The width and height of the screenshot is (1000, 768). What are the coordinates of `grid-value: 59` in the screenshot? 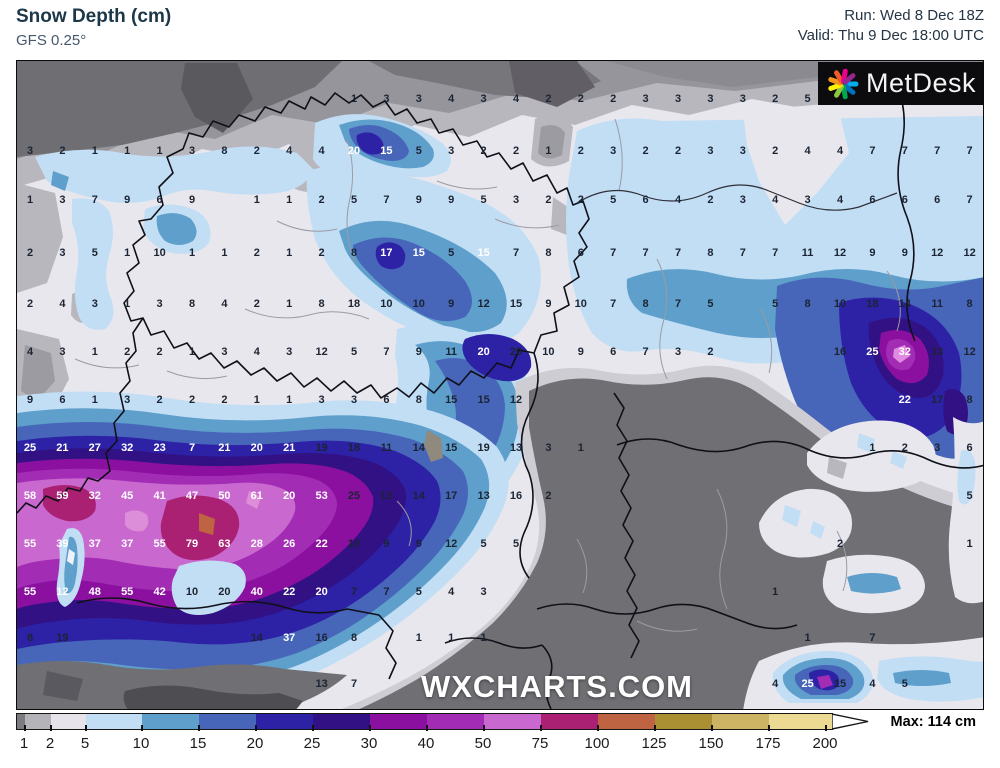 It's located at (62, 496).